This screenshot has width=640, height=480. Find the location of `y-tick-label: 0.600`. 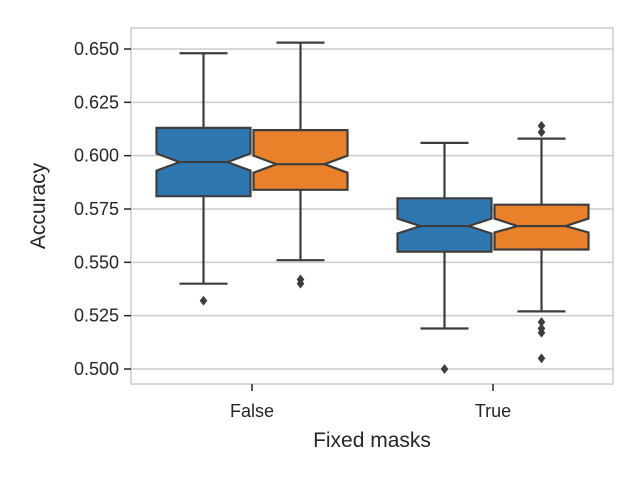

y-tick-label: 0.600 is located at coordinates (96, 156).